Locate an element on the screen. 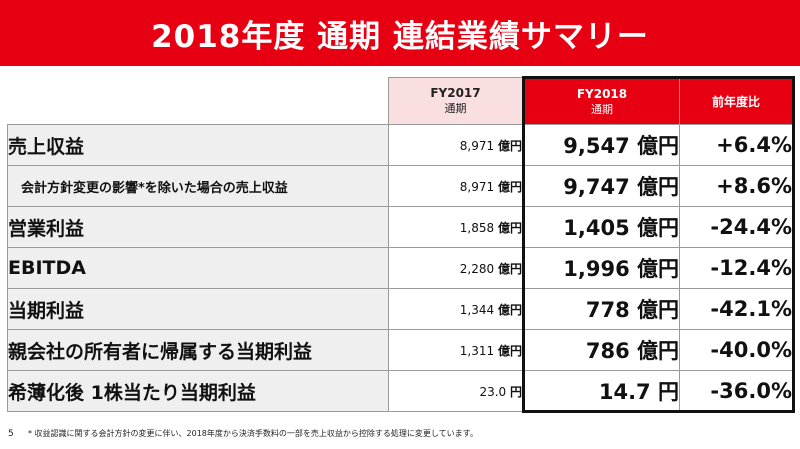 This screenshot has width=800, height=449. fy2018-value: 9,747 億円 is located at coordinates (601, 186).